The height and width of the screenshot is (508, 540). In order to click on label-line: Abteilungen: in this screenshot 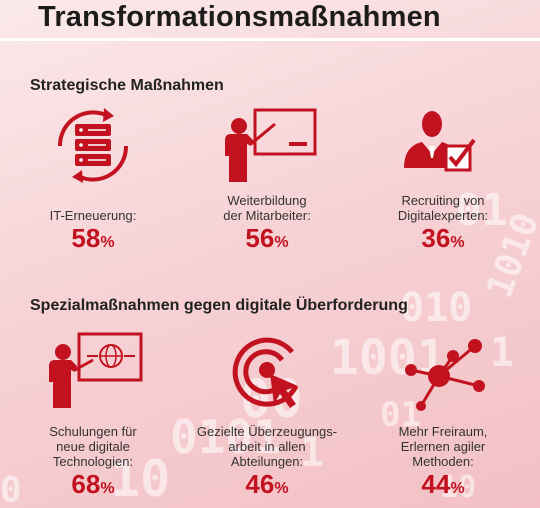, I will do `click(267, 461)`.